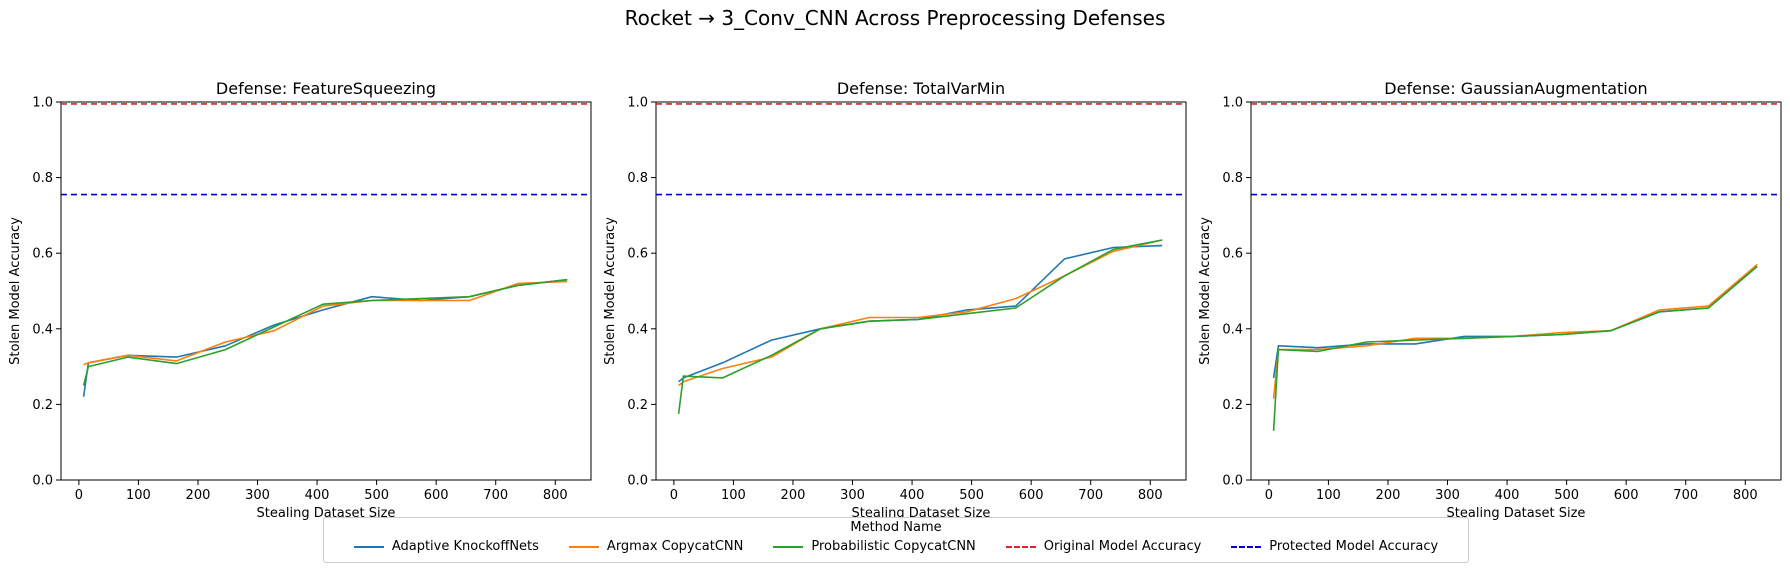  Describe the element at coordinates (1354, 546) in the screenshot. I see `legend-label: Protected Model Accuracy` at that location.